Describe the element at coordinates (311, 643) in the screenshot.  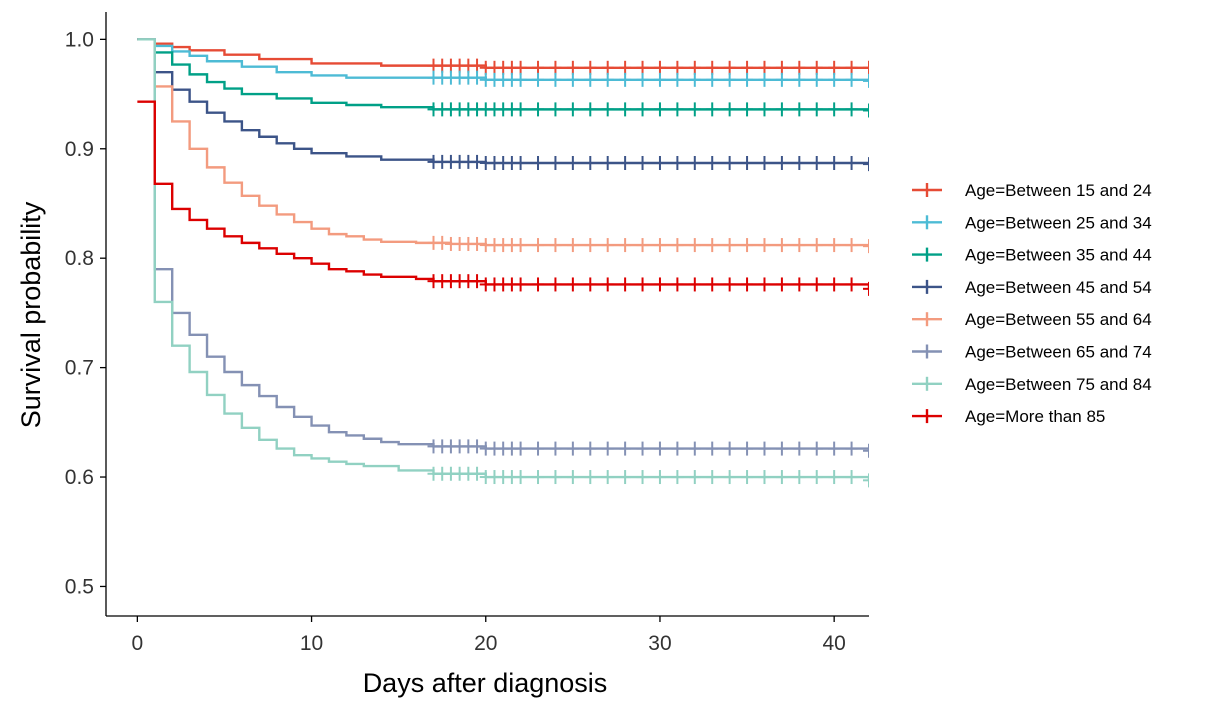
I see `x-tick-label: 10` at that location.